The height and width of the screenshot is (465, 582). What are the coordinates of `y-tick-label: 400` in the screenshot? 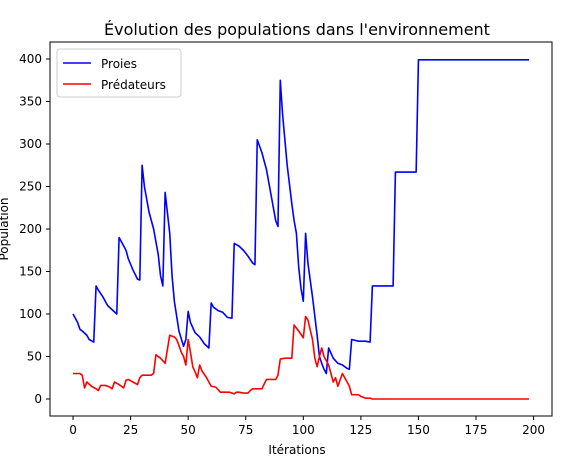 It's located at (30, 59).